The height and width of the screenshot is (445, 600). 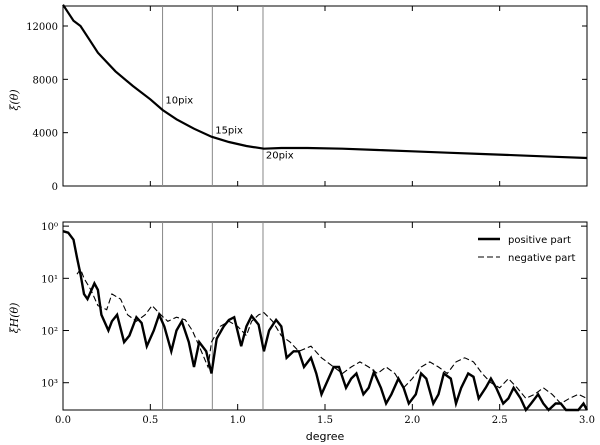 I want to click on bottom-x-tick-label: 1.5, so click(x=325, y=420).